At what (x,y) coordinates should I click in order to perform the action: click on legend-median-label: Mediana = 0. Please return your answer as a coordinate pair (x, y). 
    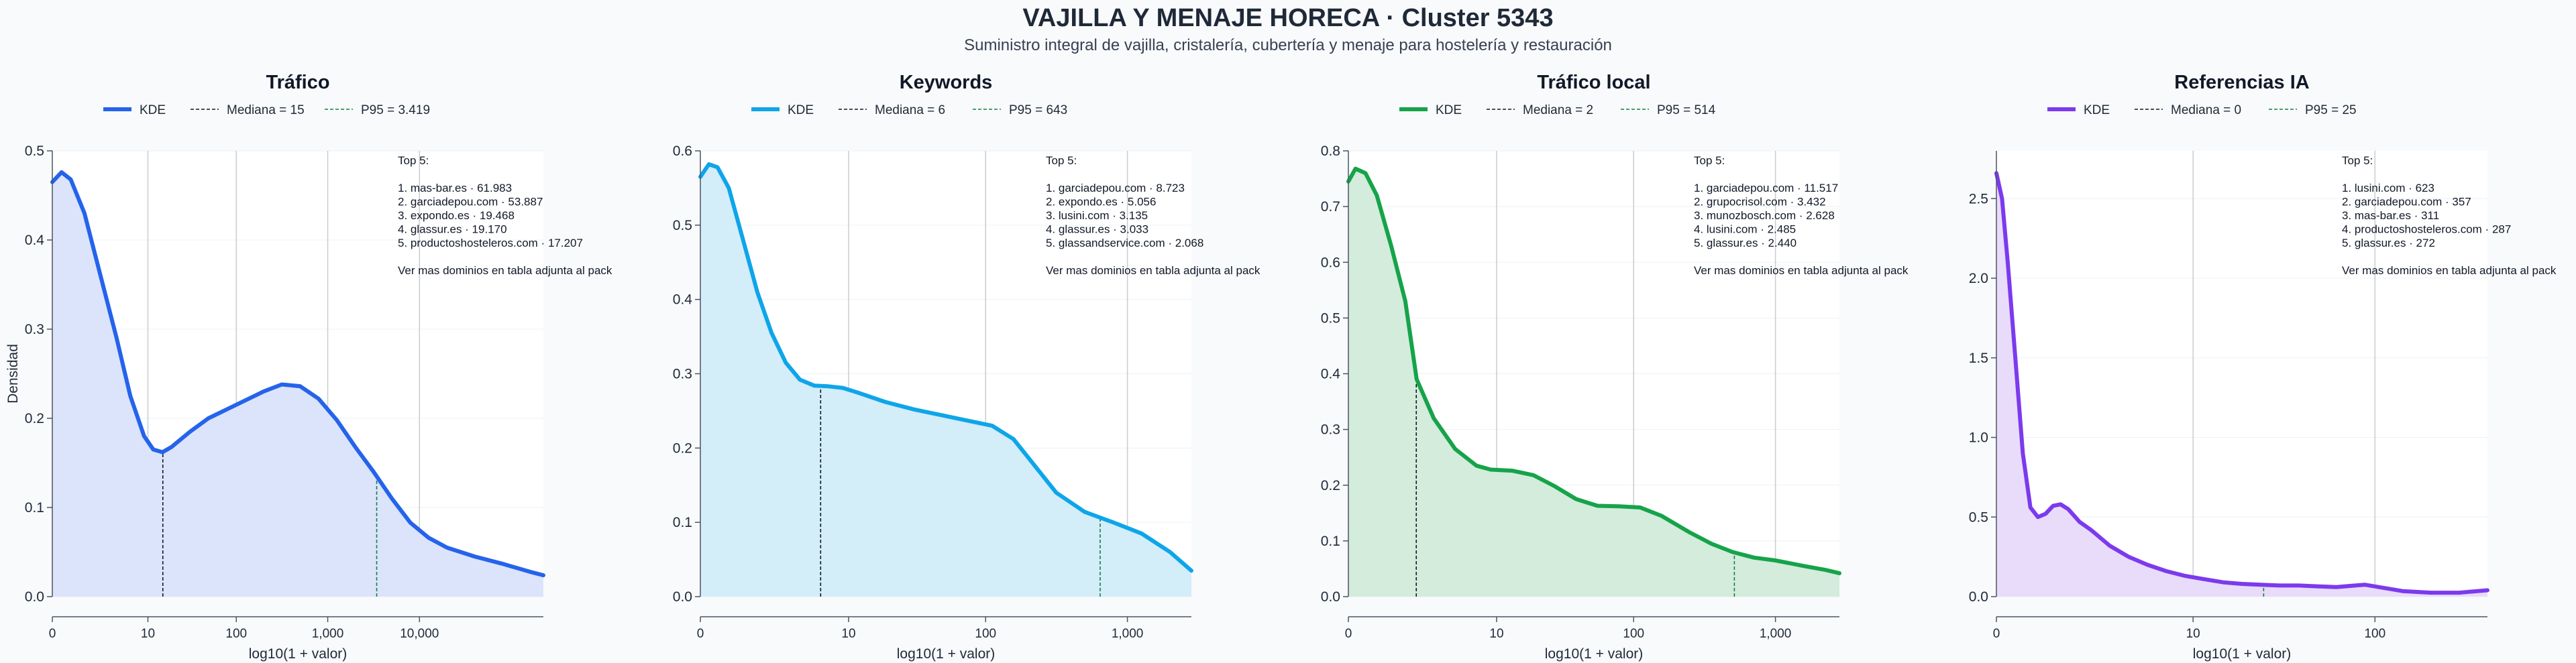
    Looking at the image, I should click on (2206, 110).